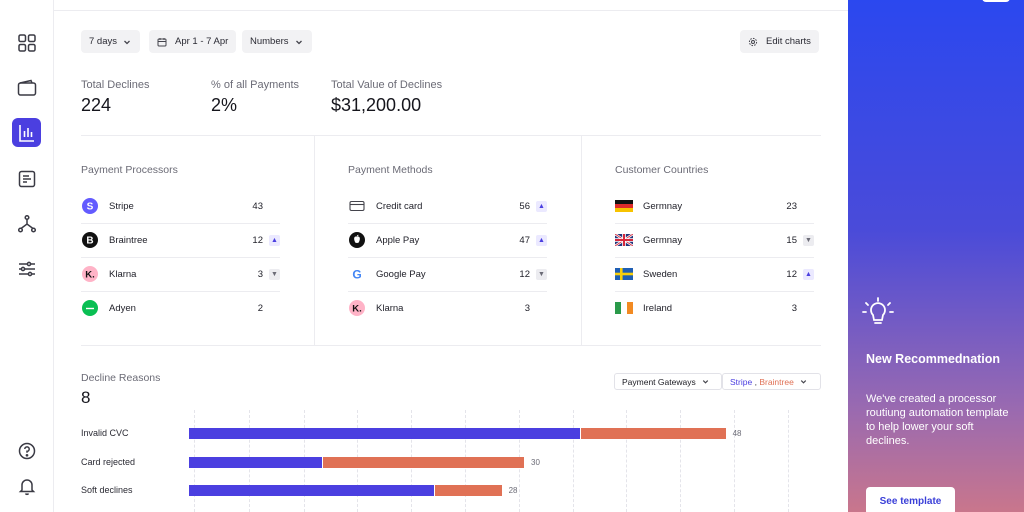  I want to click on bar-category-label: Soft declines, so click(107, 490).